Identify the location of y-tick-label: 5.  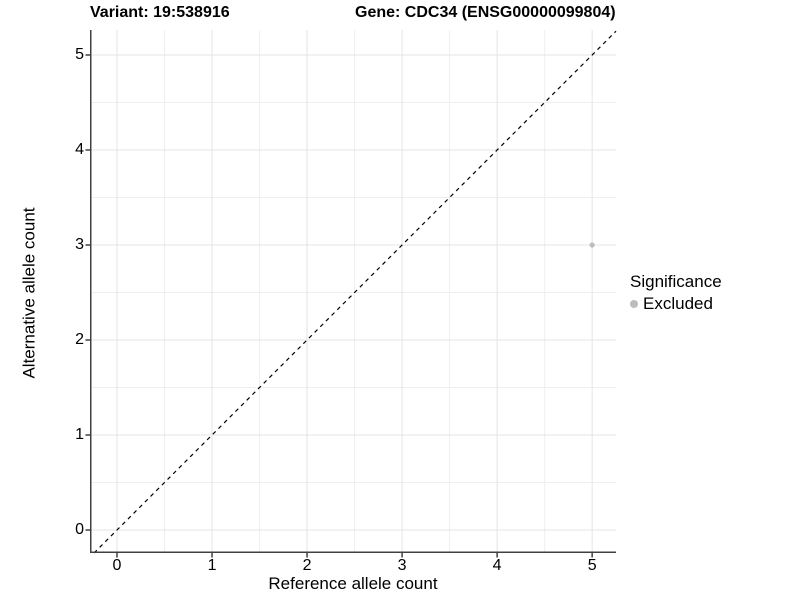
(79, 54).